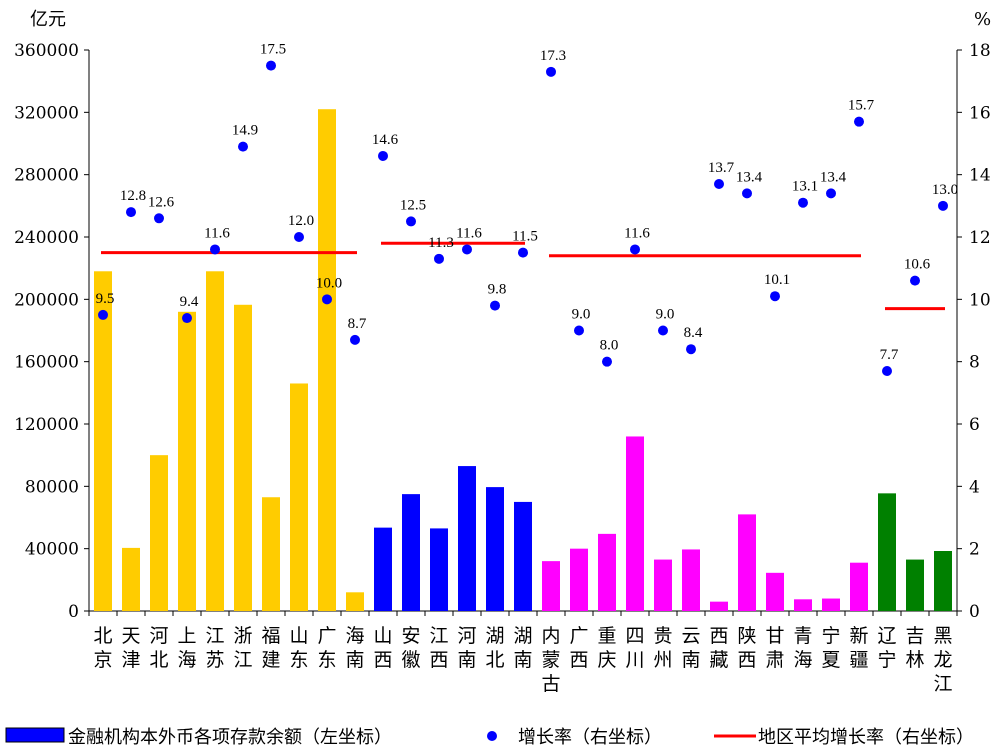 The height and width of the screenshot is (746, 998). What do you see at coordinates (917, 265) in the screenshot?
I see `growth-value-label: 10.6` at bounding box center [917, 265].